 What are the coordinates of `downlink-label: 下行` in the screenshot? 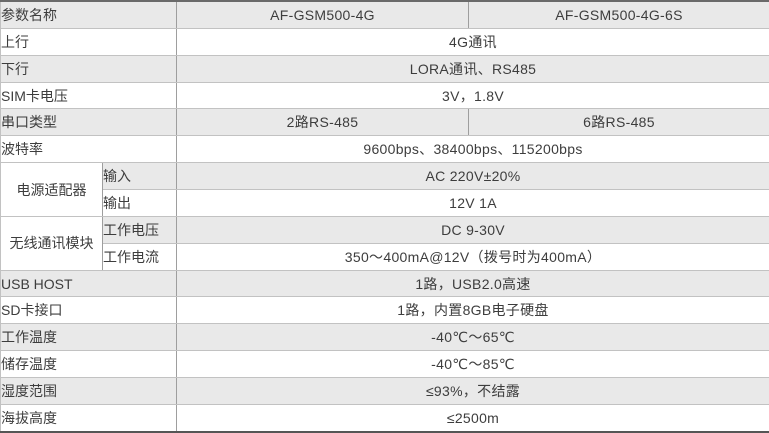 It's located at (88, 69).